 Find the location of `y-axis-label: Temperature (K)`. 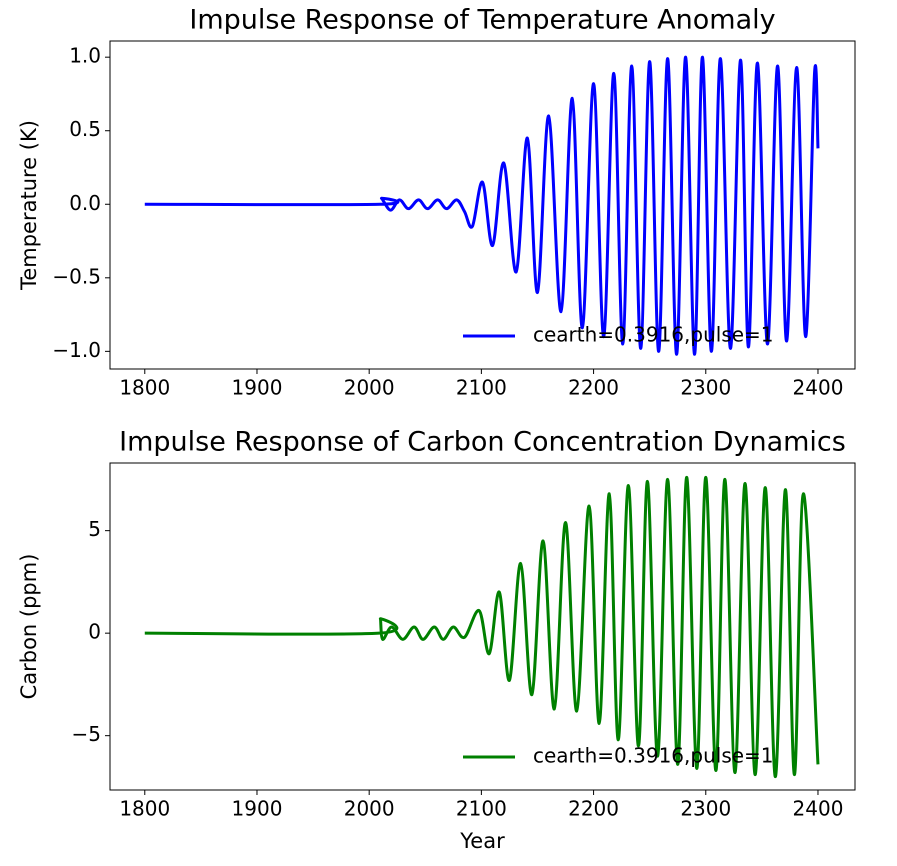

y-axis-label: Temperature (K) is located at coordinates (29, 205).